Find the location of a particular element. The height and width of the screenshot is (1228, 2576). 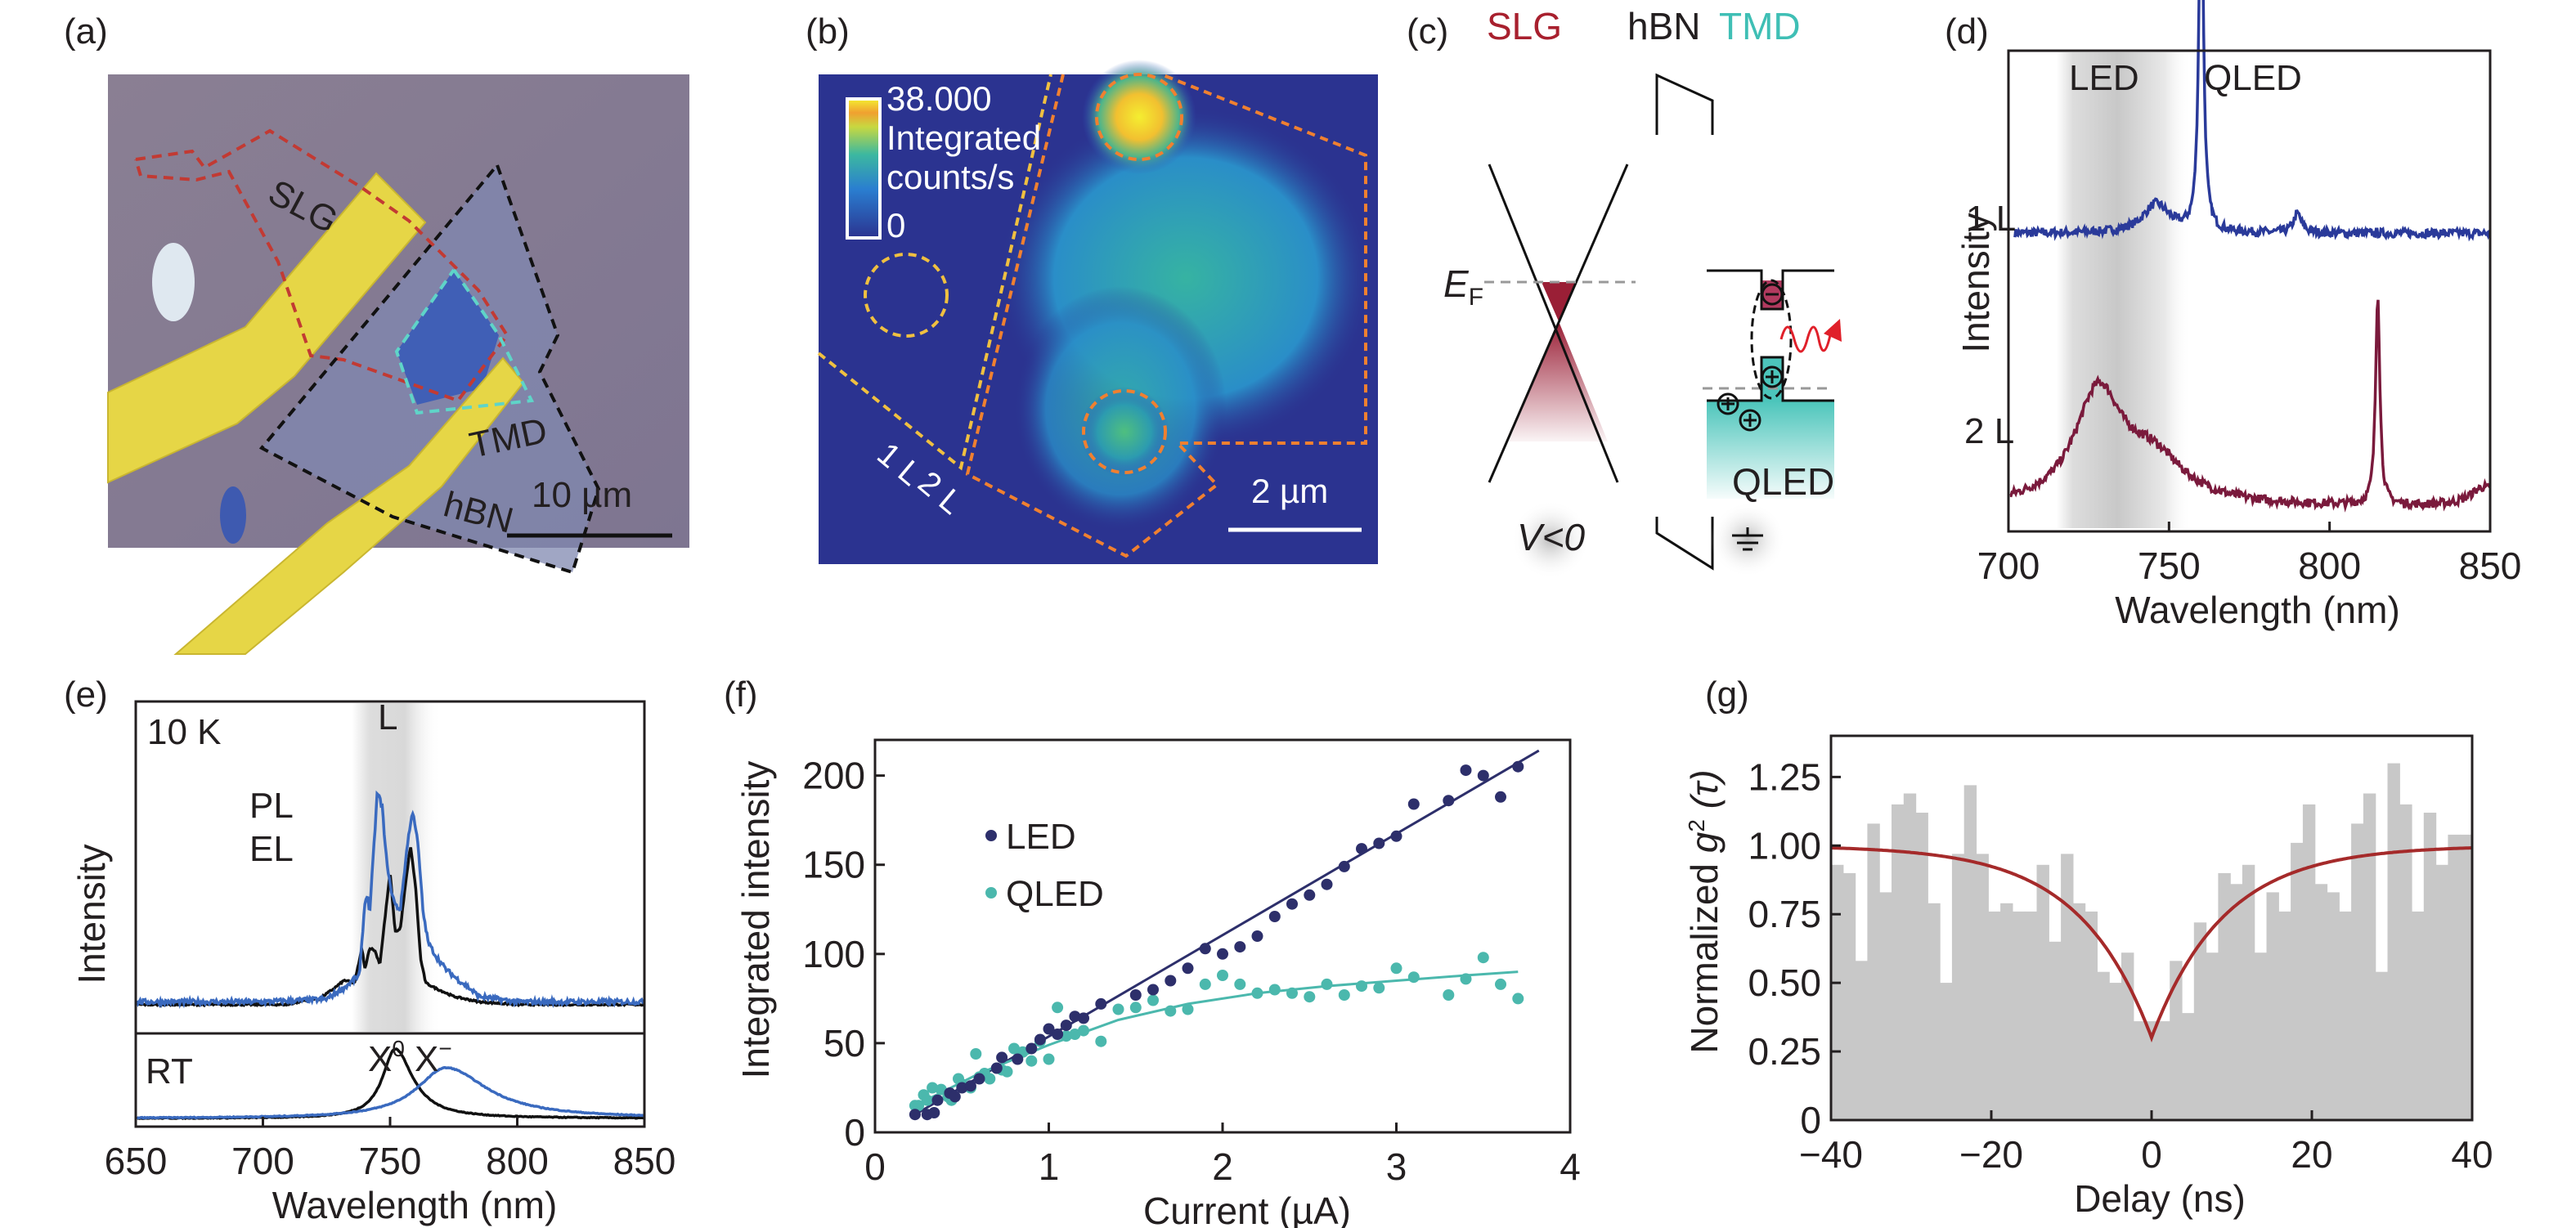

panel-label-a: (a) is located at coordinates (86, 32).